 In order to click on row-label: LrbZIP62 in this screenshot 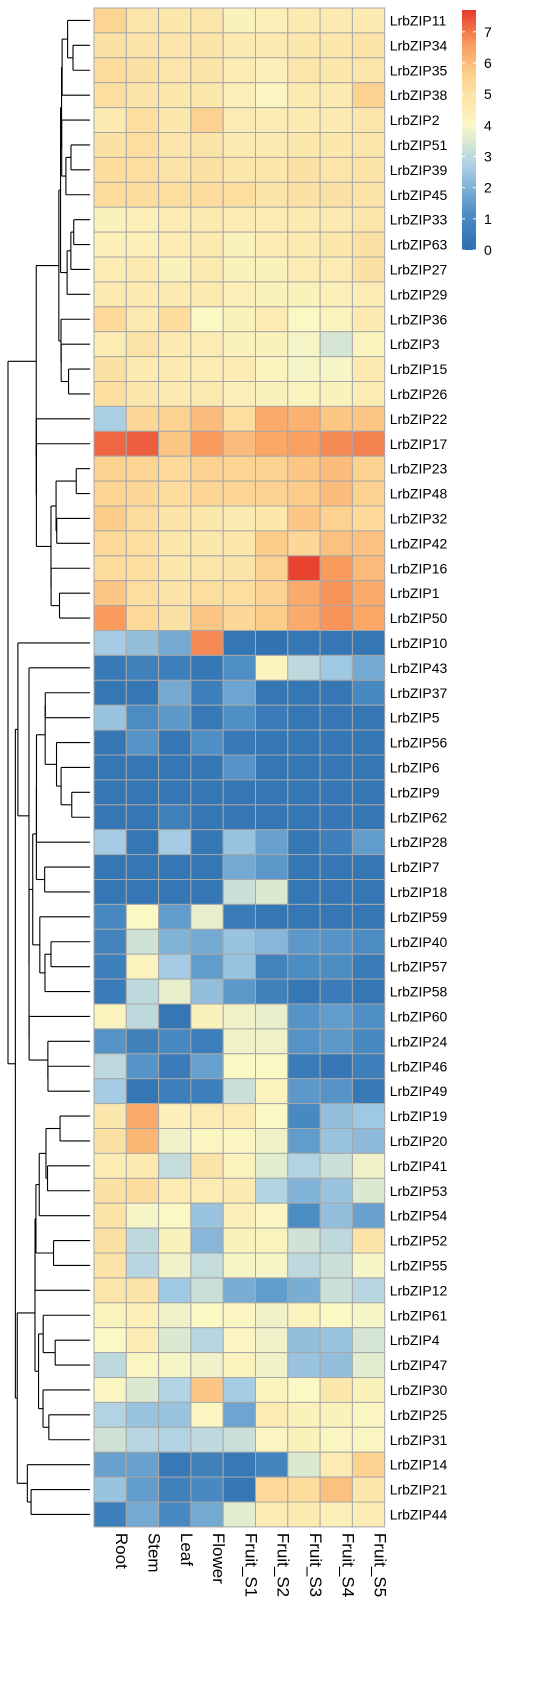, I will do `click(419, 817)`.